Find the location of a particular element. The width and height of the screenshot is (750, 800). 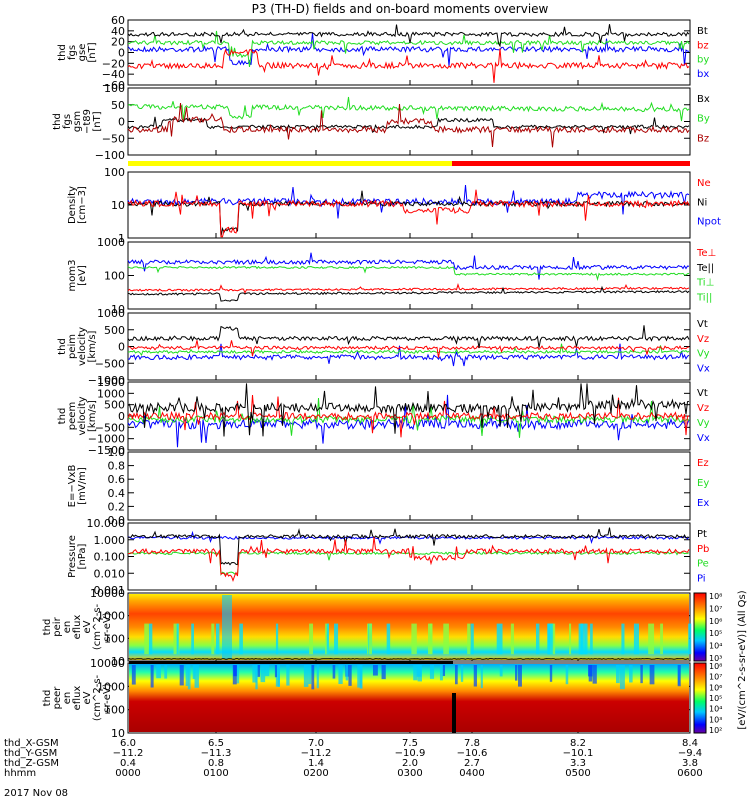

panel-ylabel-peem_vel: velocity is located at coordinates (82, 415).